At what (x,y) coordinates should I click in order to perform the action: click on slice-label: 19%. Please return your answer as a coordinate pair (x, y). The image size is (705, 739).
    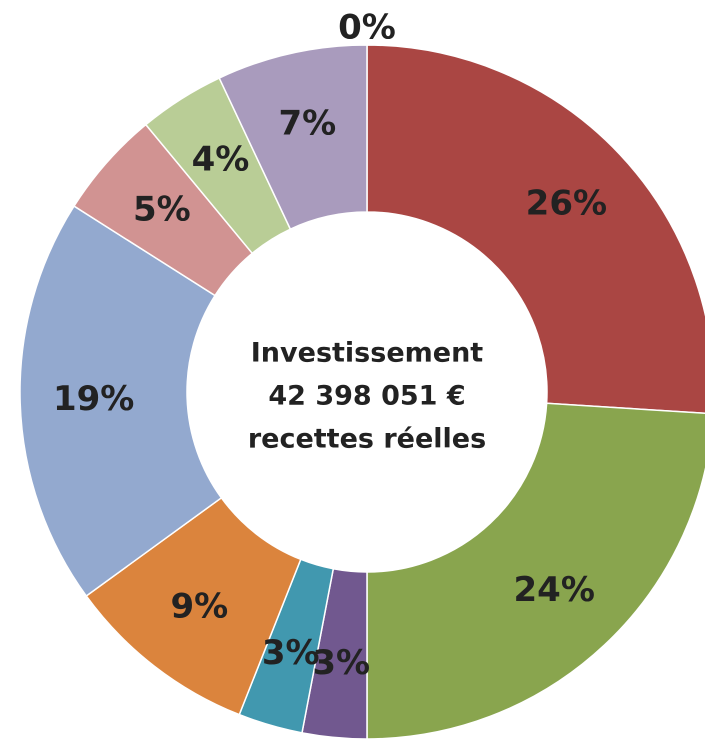
    Looking at the image, I should click on (93, 399).